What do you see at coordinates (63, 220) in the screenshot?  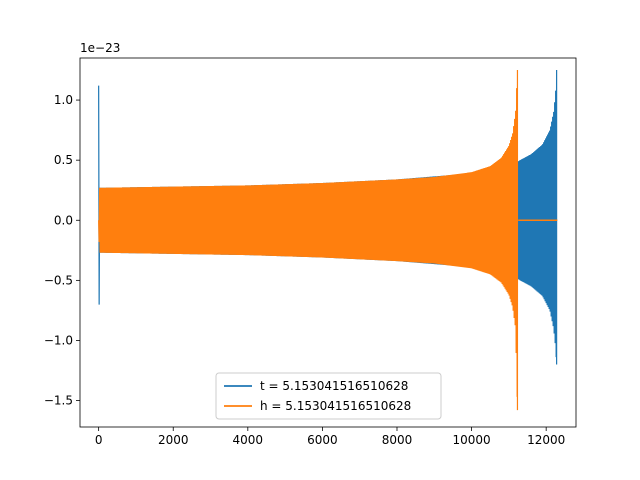 I see `y-tick-label: 0.0` at bounding box center [63, 220].